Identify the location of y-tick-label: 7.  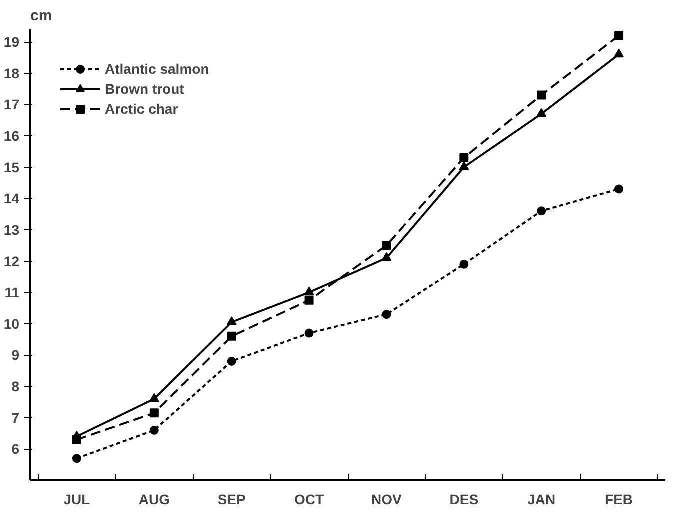
(16, 418).